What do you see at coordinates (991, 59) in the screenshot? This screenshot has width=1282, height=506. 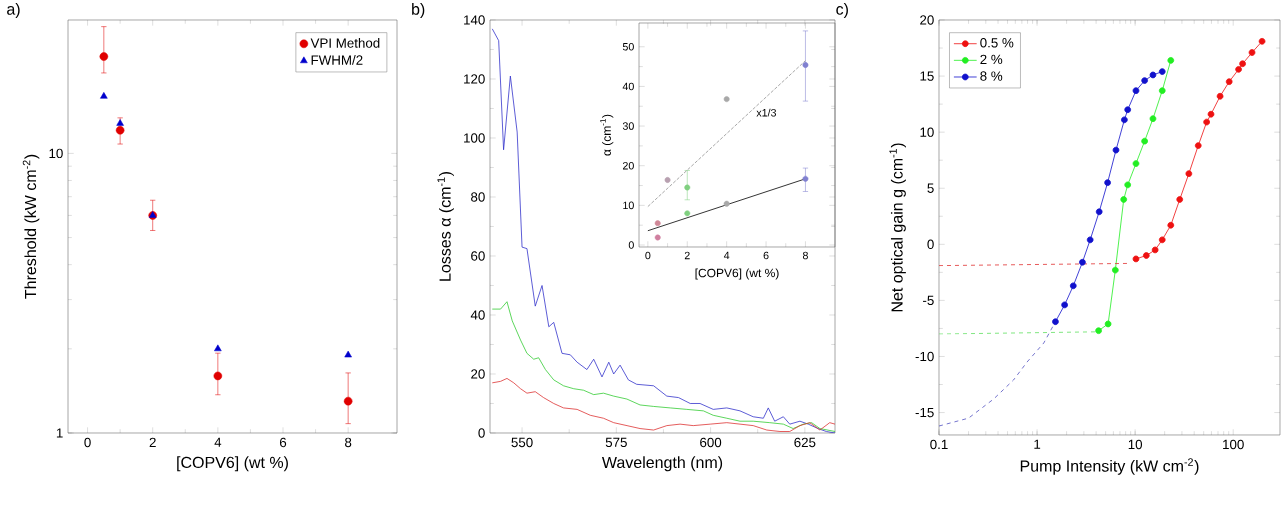 I see `legend-label: 2 %` at bounding box center [991, 59].